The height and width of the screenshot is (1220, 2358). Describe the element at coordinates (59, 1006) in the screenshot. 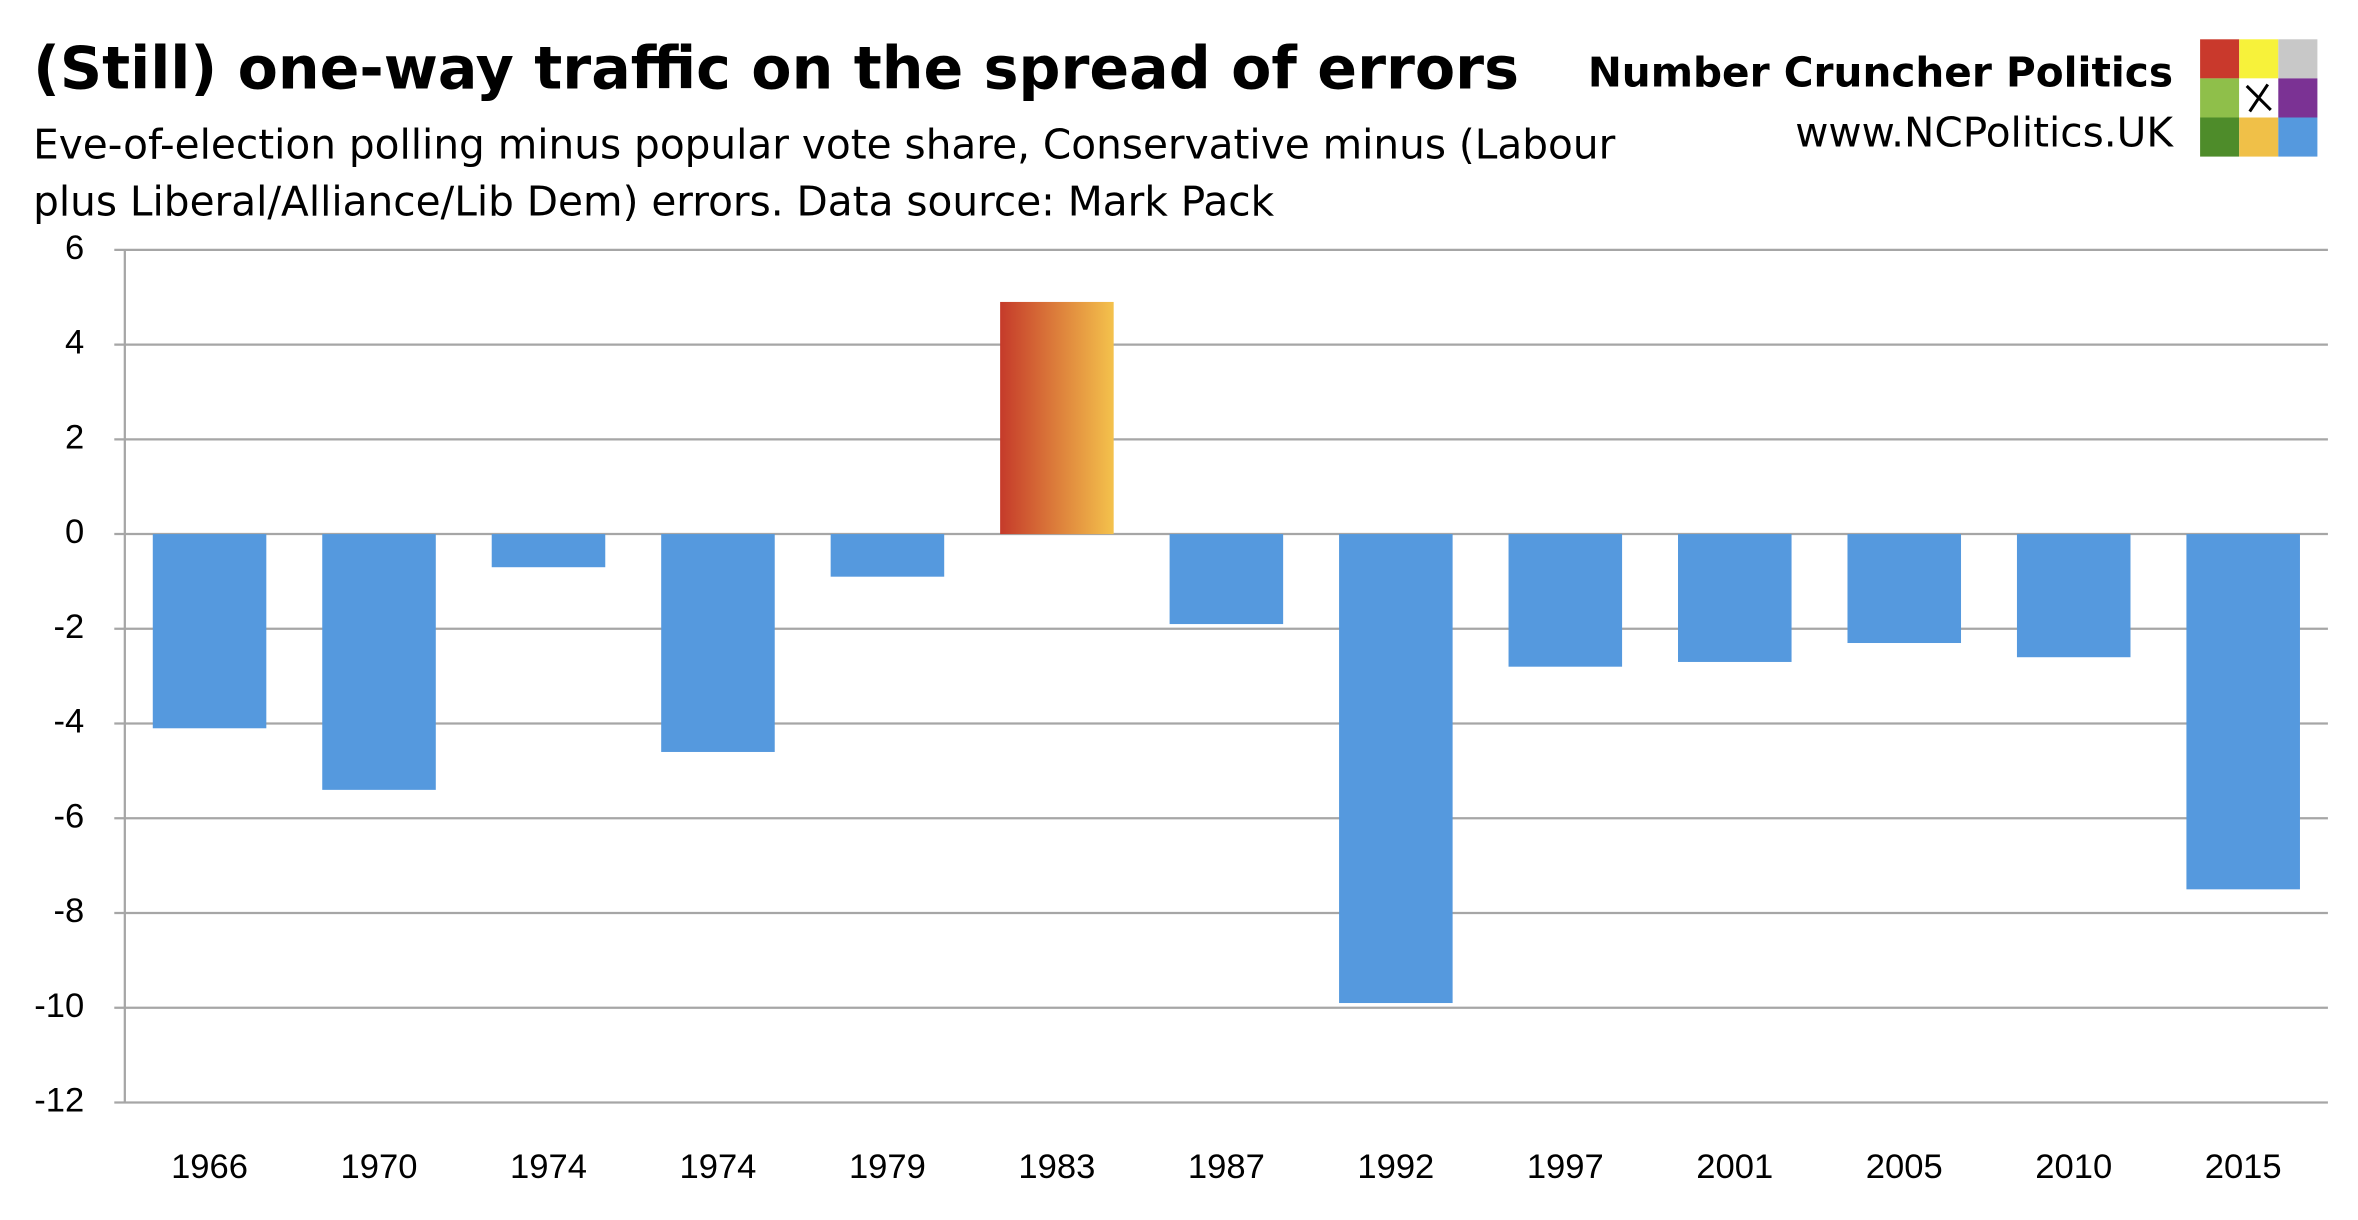

I see `y-tick-label: -10` at that location.